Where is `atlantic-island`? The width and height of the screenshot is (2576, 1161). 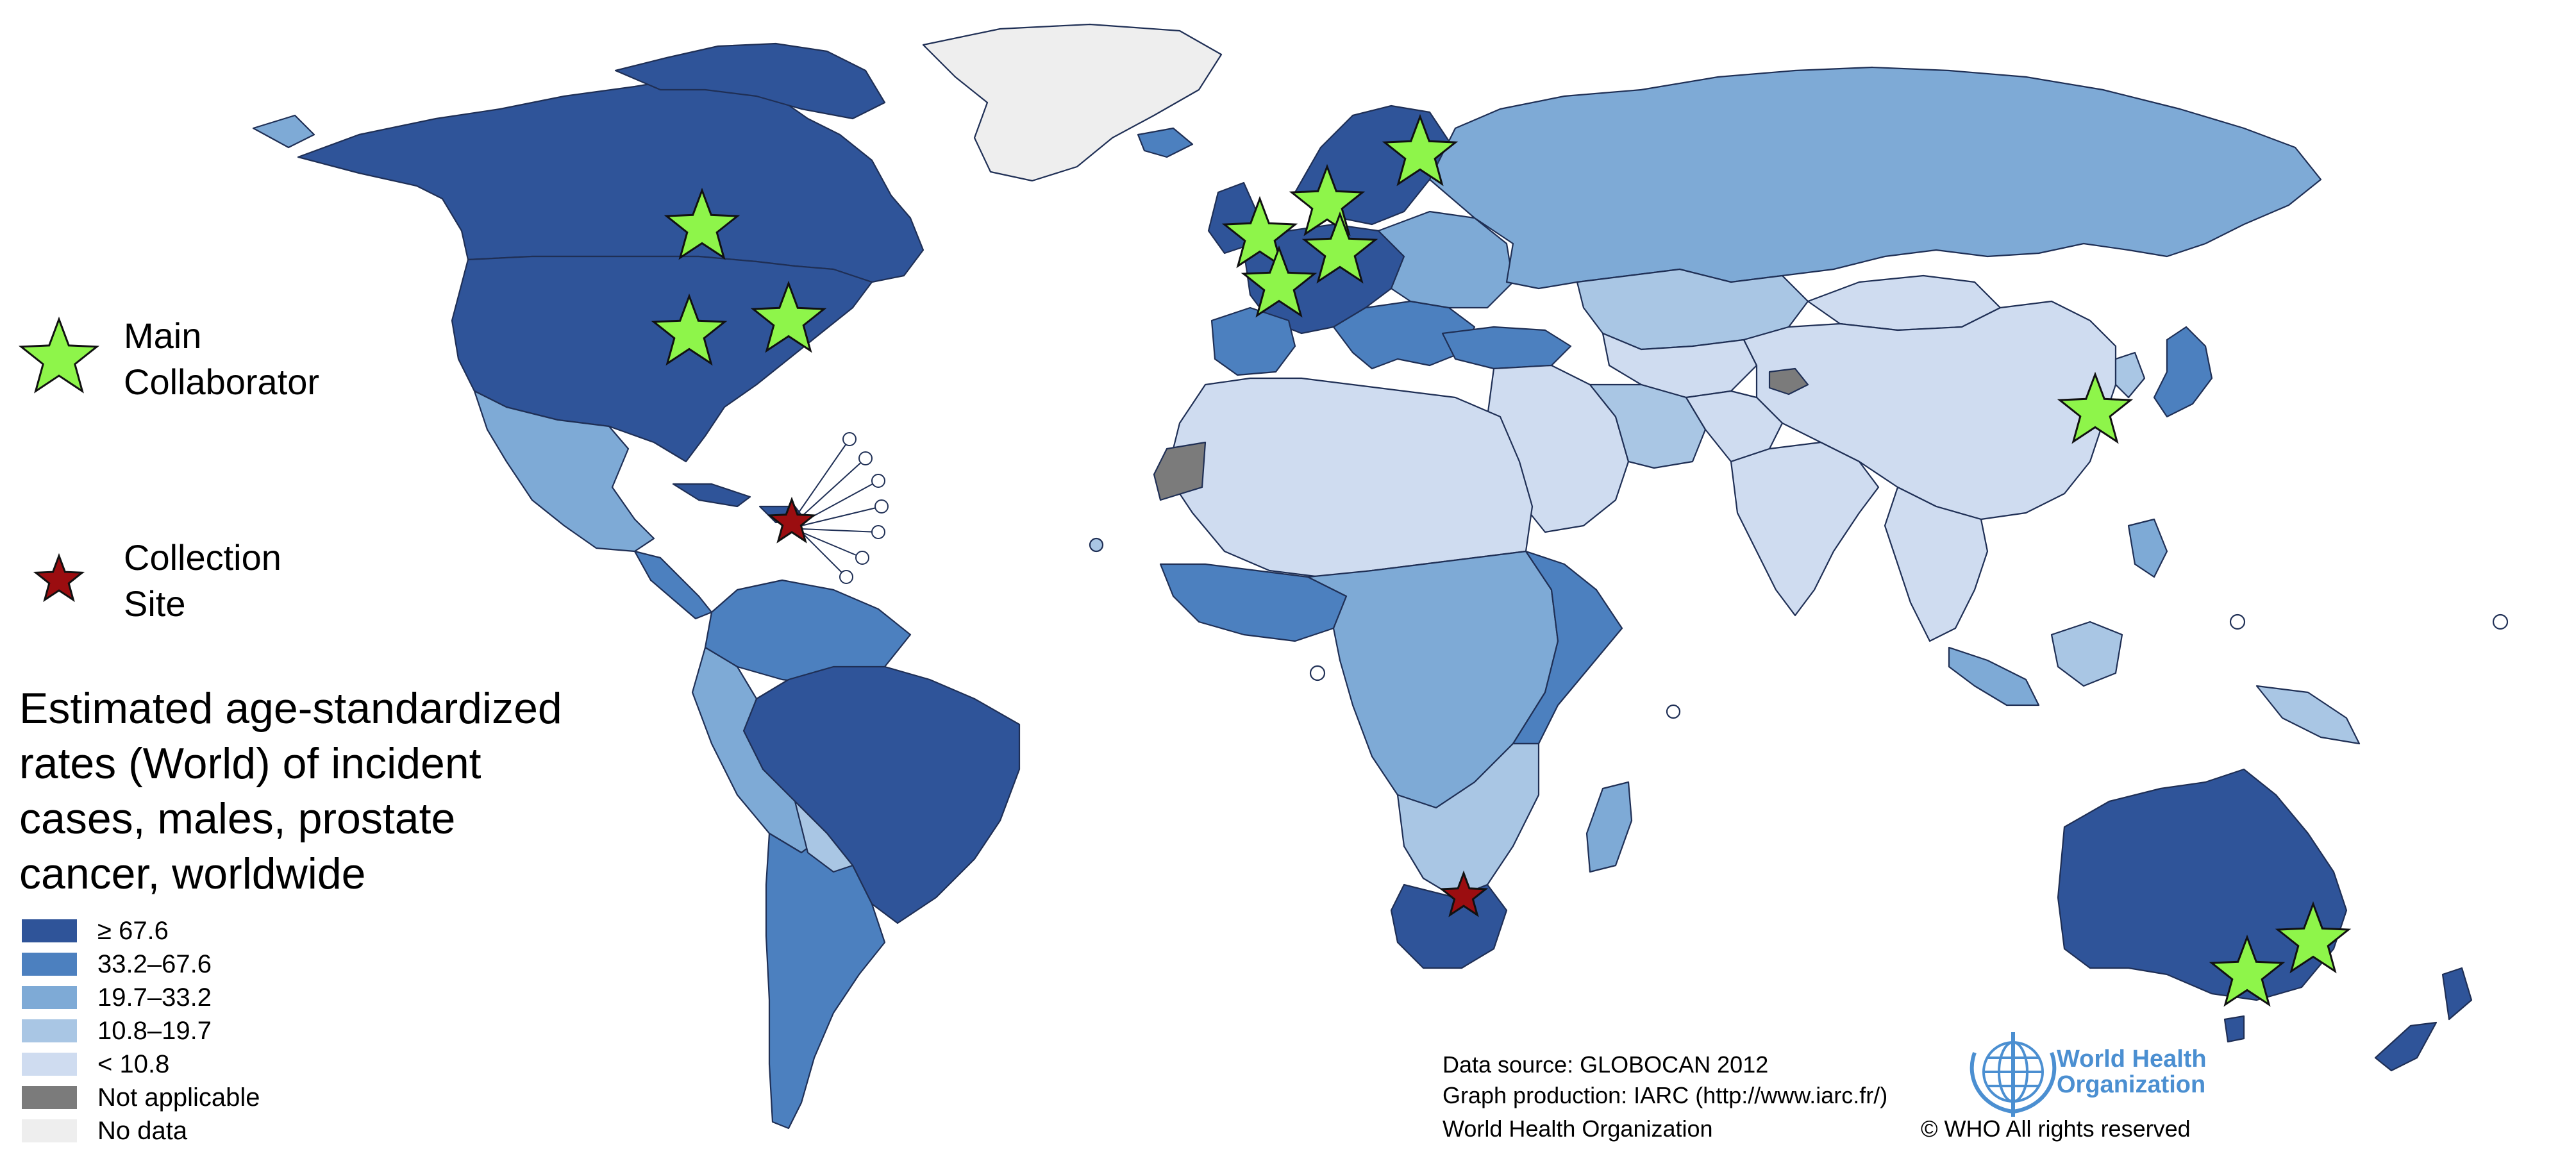
atlantic-island is located at coordinates (1673, 712).